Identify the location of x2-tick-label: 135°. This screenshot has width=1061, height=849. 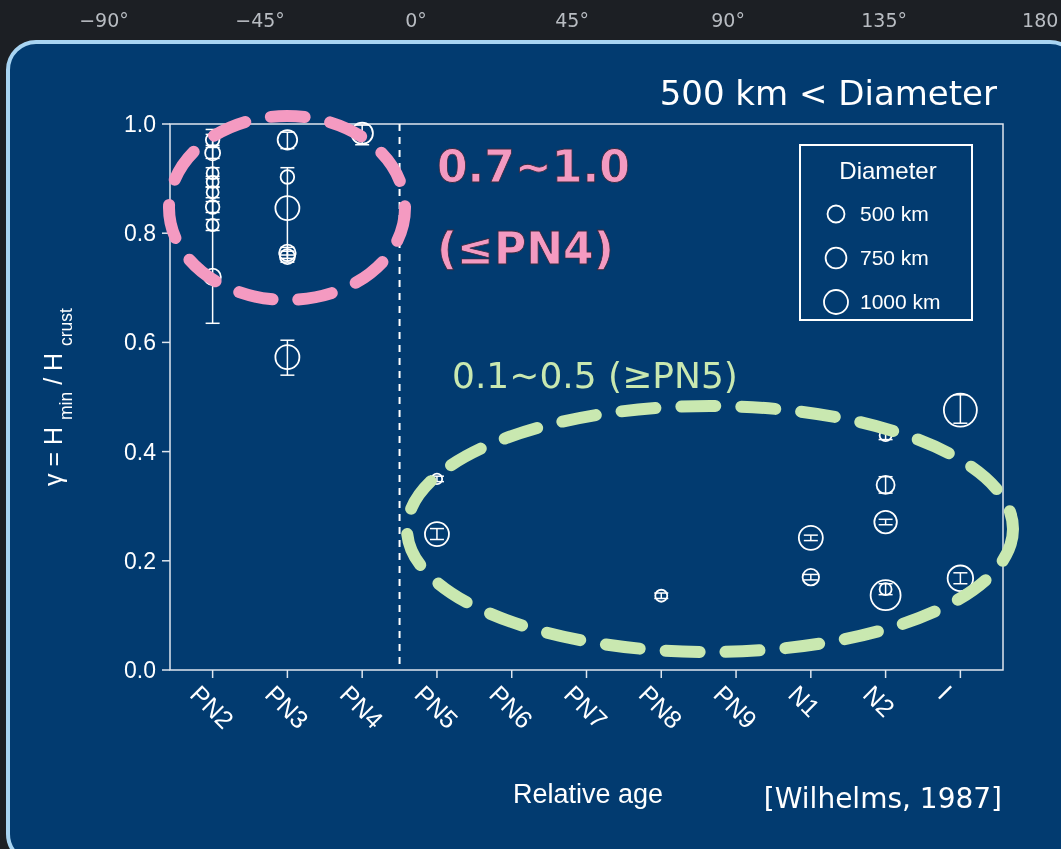
(884, 20).